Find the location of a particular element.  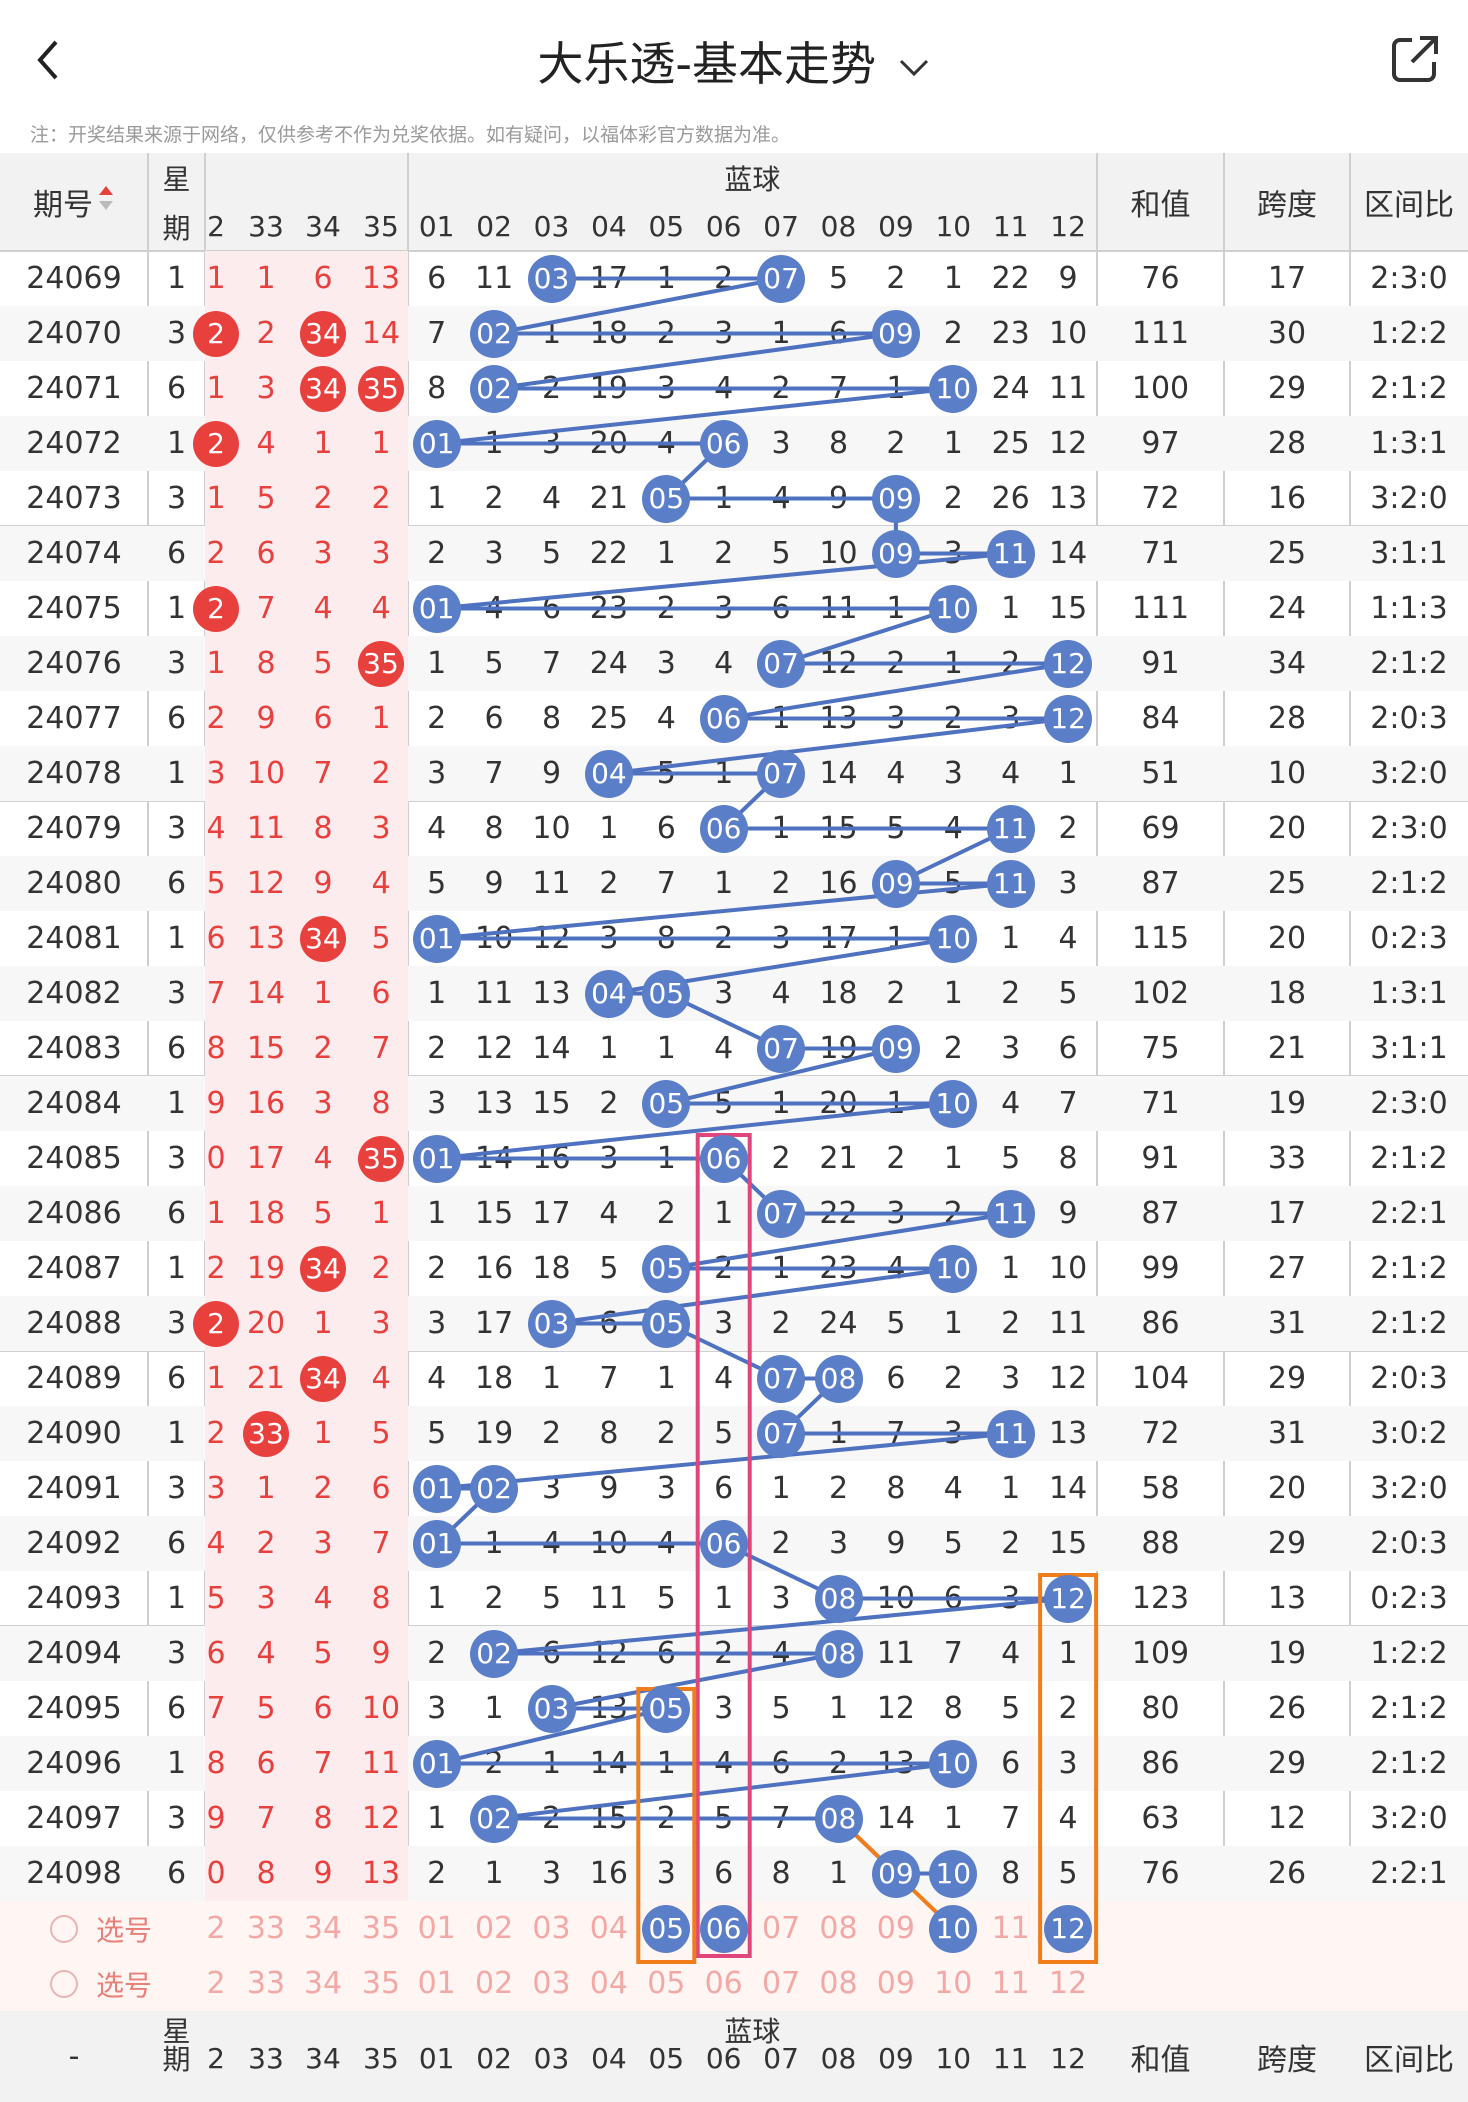

footer-blue-col: 05 is located at coordinates (666, 2058).